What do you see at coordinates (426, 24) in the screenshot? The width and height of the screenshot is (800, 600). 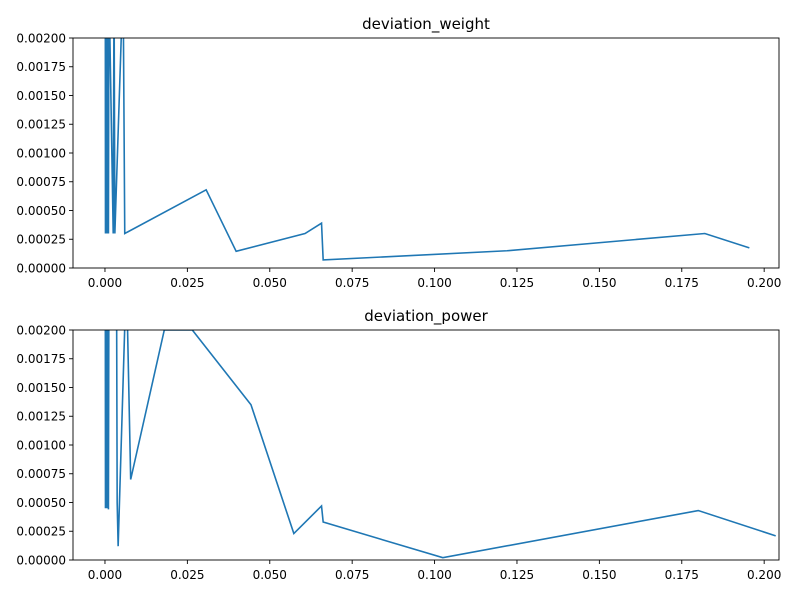 I see `chart-title: deviation_weight` at bounding box center [426, 24].